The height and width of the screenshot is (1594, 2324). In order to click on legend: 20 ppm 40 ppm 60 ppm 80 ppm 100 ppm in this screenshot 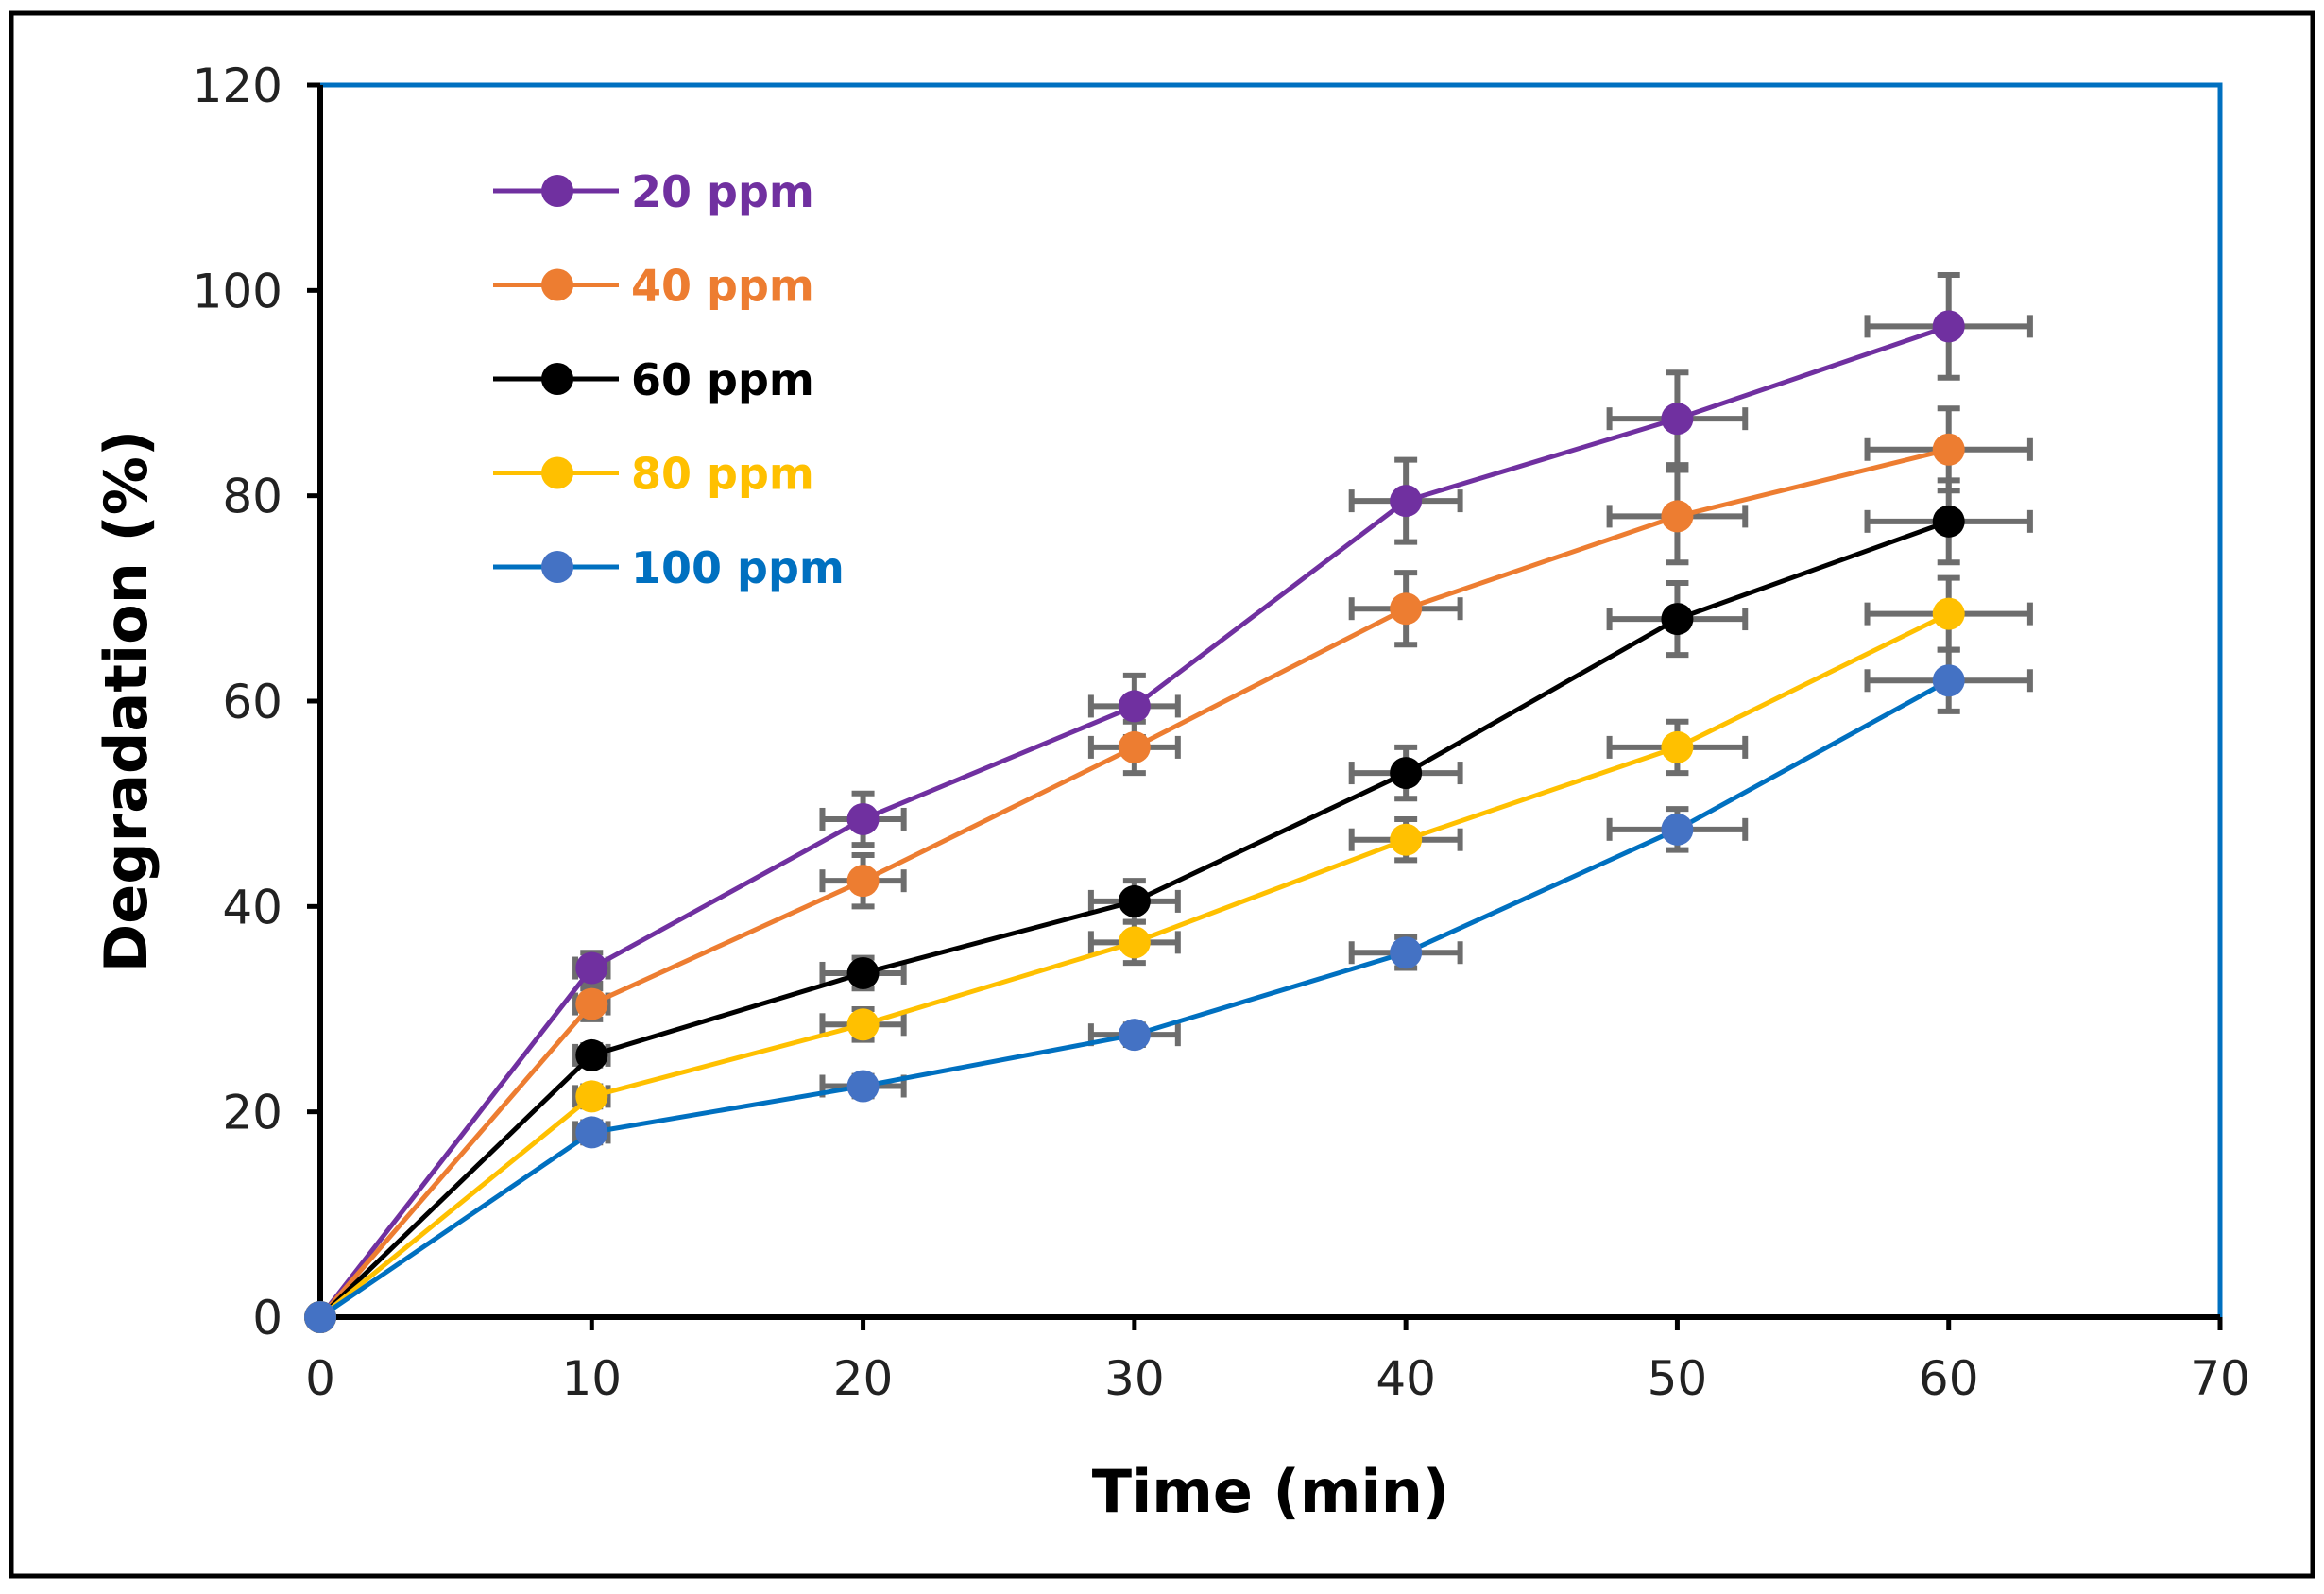, I will do `click(669, 379)`.